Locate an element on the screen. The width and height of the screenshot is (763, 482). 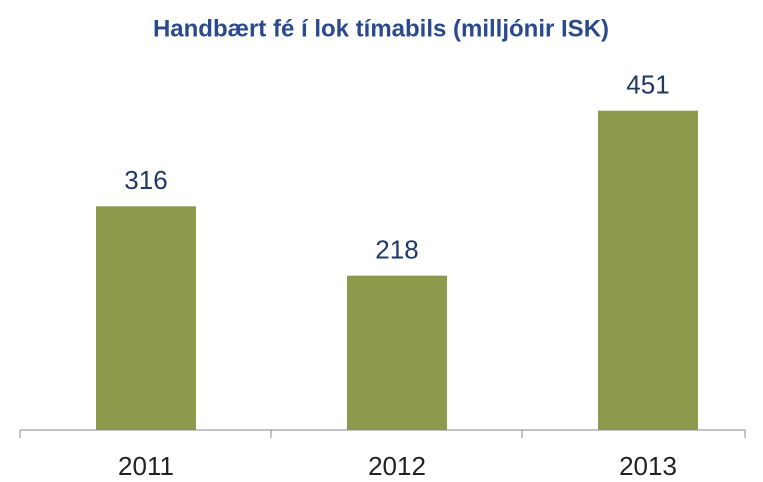
value-label: 218 is located at coordinates (396, 250).